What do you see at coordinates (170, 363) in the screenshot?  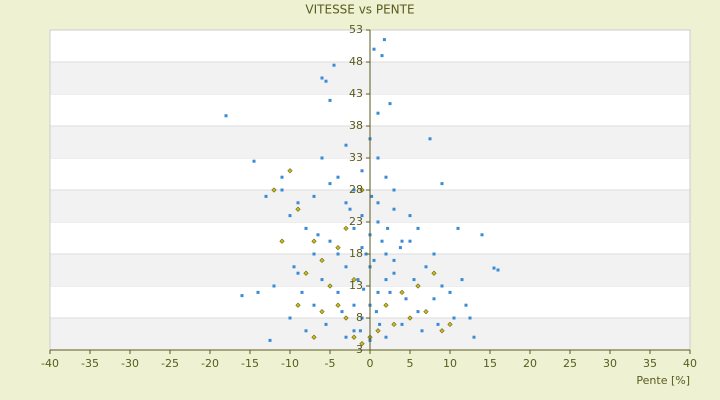 I see `x-tick-label: -25` at bounding box center [170, 363].